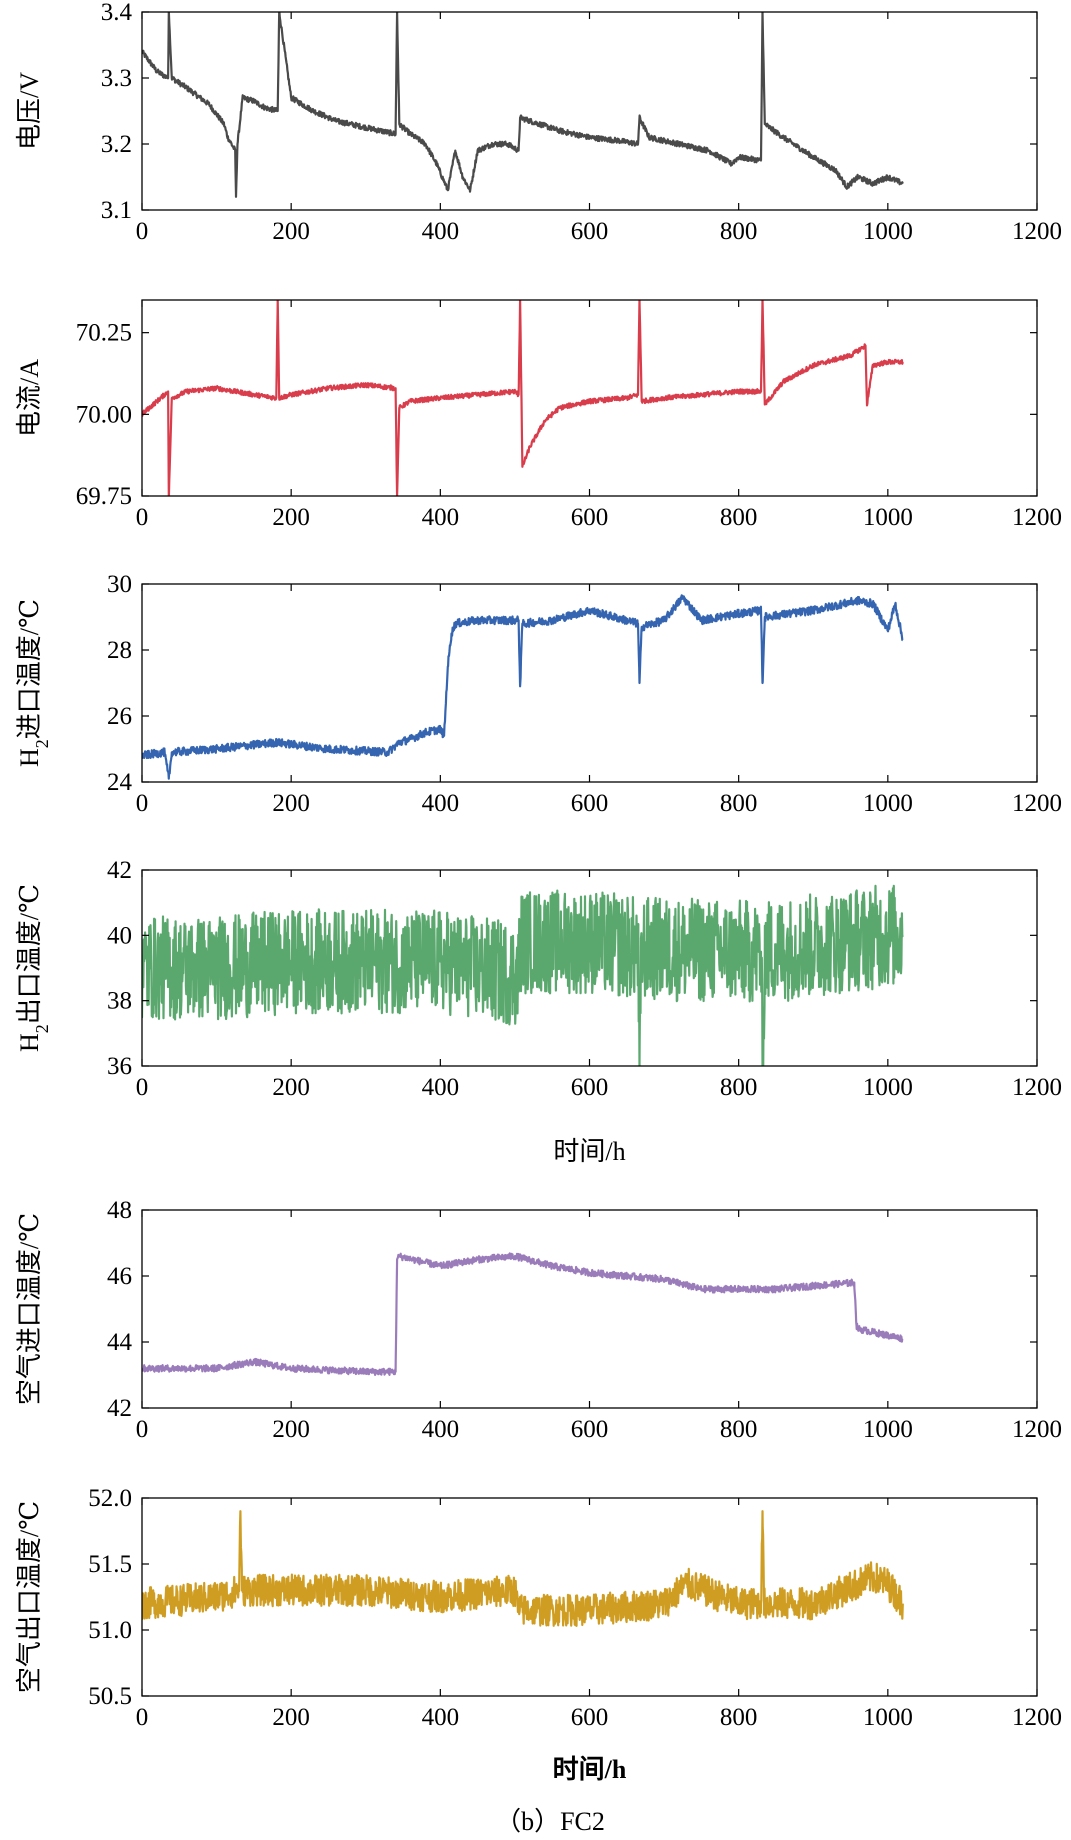 This screenshot has height=1840, width=1071. I want to click on air-outlet-temp-ytick-label: 50.5, so click(110, 1696).